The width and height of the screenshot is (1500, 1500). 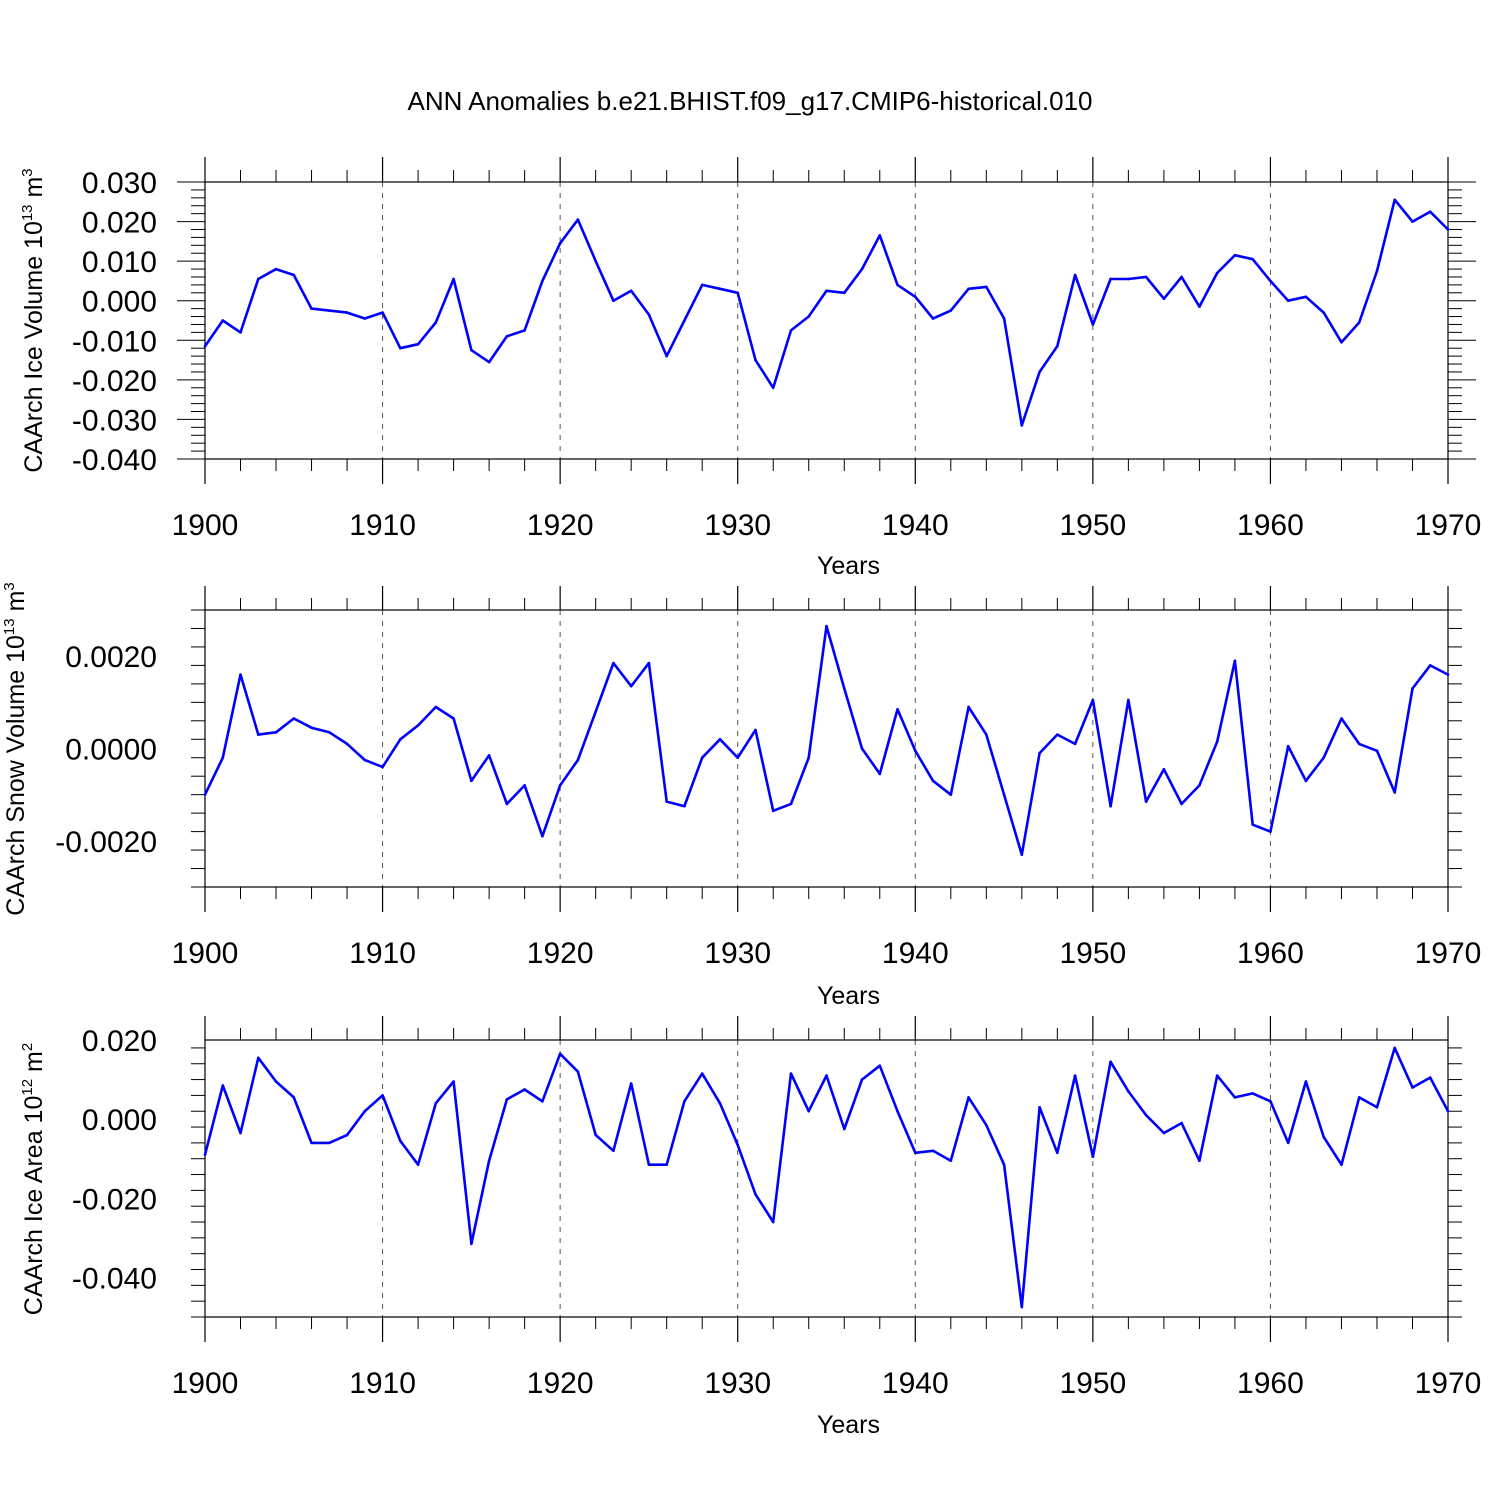 I want to click on y-title-main: CAArch Ice Area 10, so click(x=34, y=1206).